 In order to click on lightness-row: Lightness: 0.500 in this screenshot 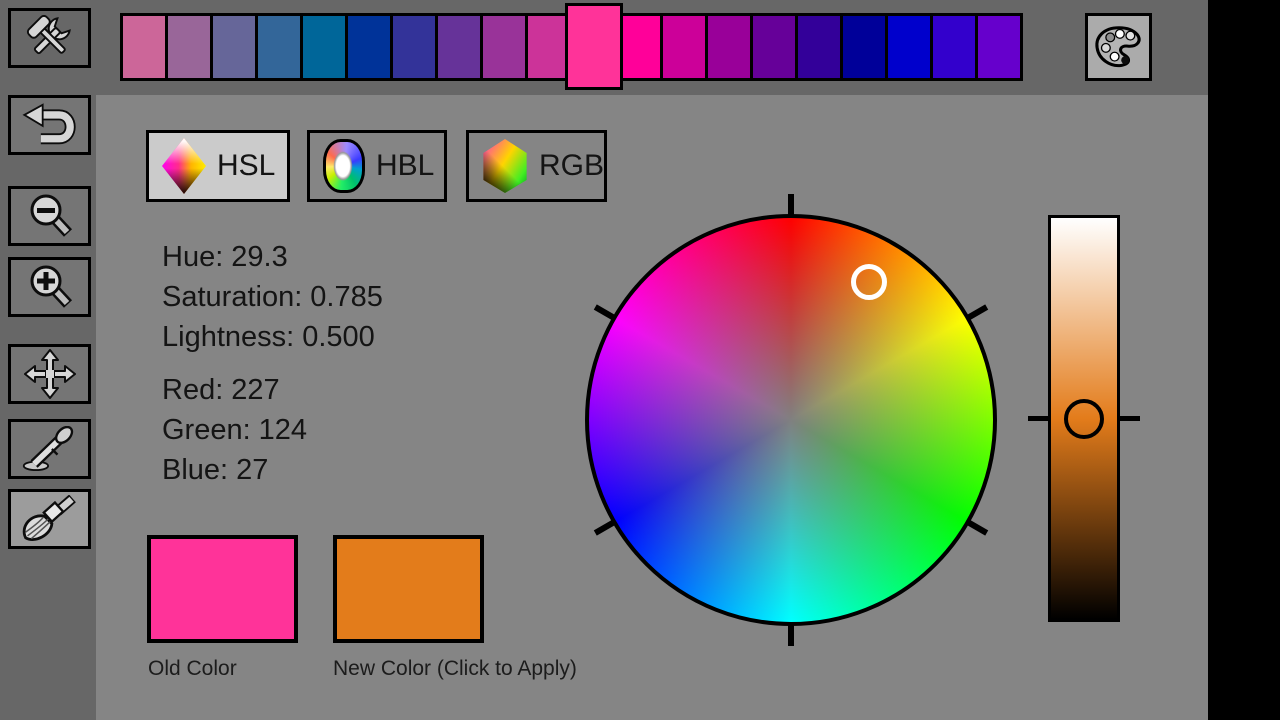, I will do `click(276, 337)`.